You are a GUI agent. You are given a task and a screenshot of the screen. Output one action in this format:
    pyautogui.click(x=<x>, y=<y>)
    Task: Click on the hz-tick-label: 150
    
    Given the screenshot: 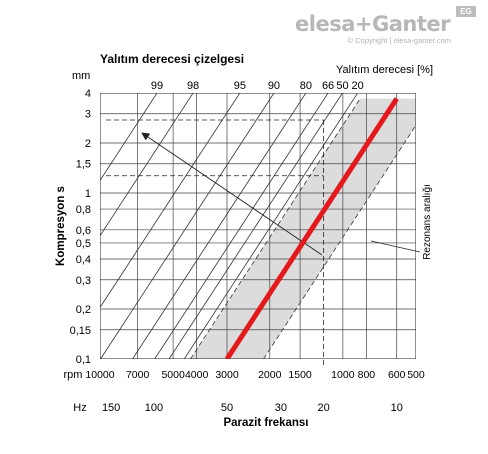 What is the action you would take?
    pyautogui.click(x=111, y=408)
    